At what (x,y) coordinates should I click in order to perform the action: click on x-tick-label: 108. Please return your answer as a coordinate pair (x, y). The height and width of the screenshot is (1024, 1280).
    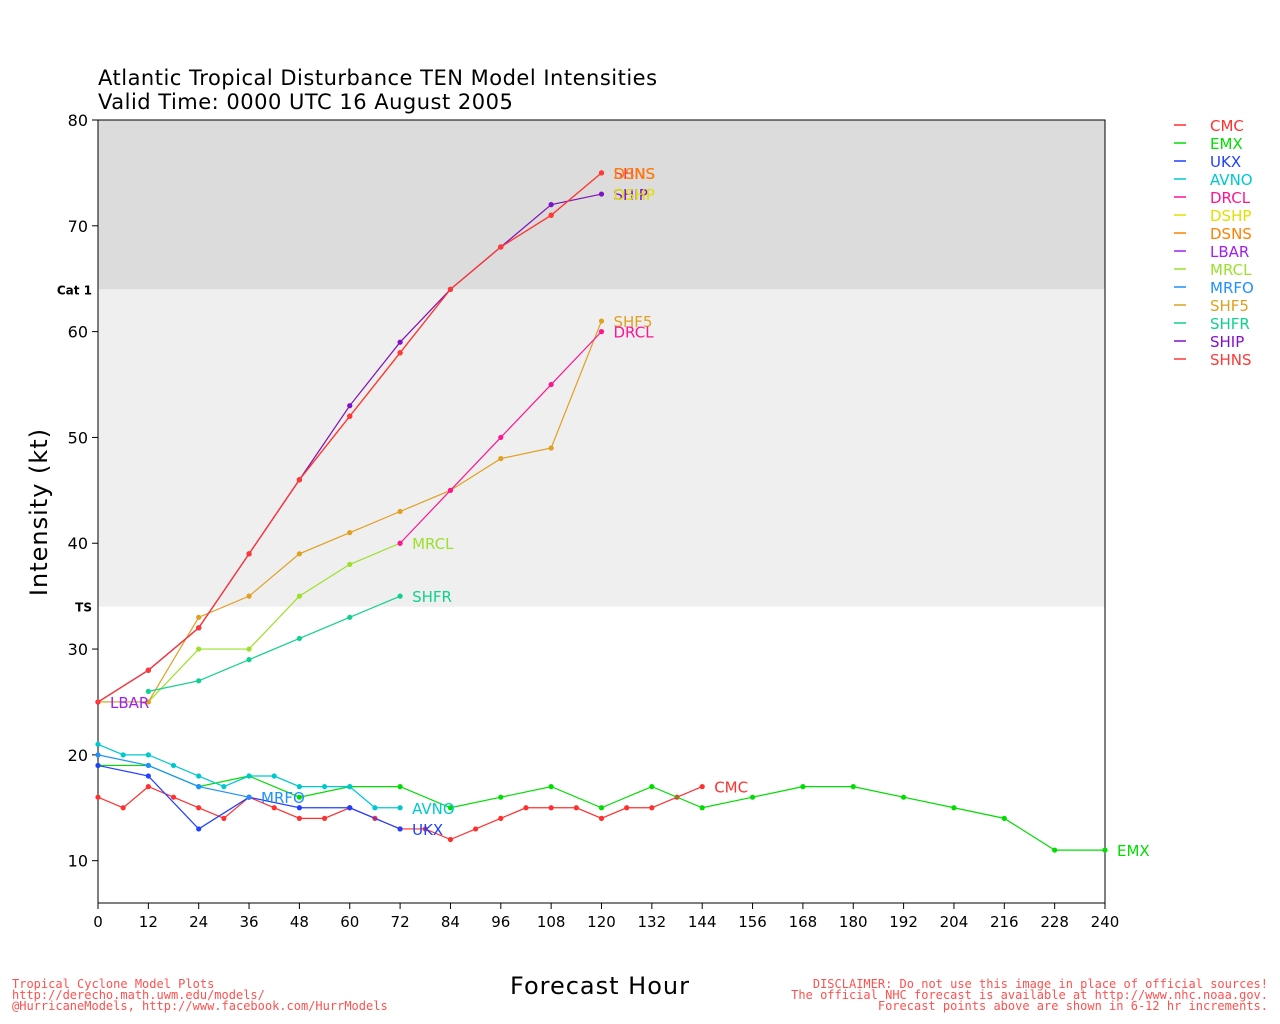
    Looking at the image, I should click on (551, 922).